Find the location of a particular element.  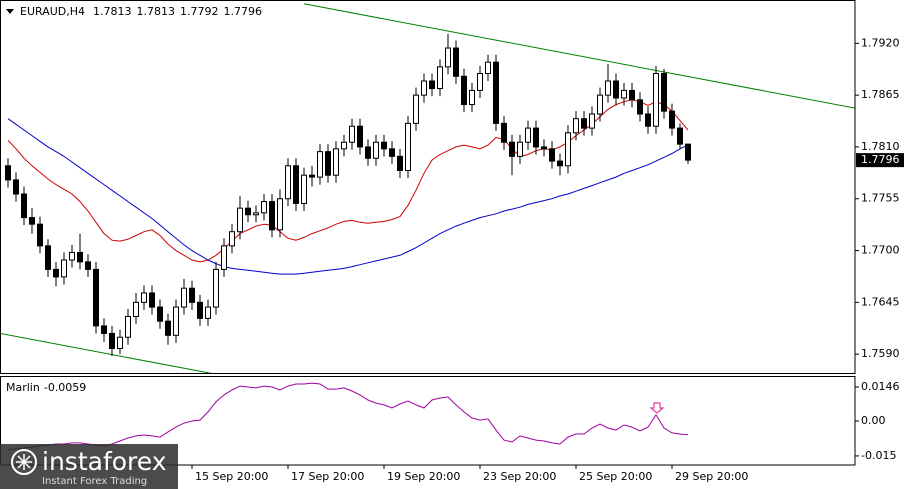

price-label: 1.7796 is located at coordinates (880, 159).